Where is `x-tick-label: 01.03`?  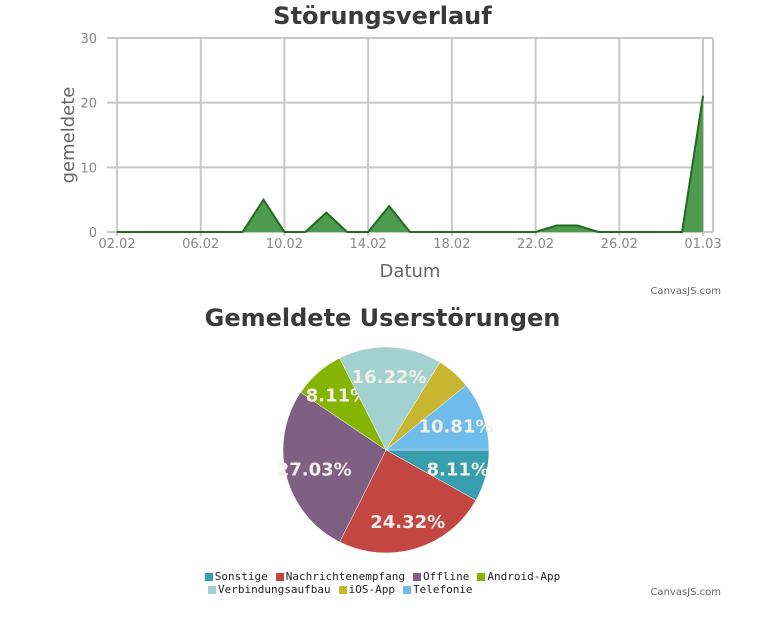 x-tick-label: 01.03 is located at coordinates (702, 244).